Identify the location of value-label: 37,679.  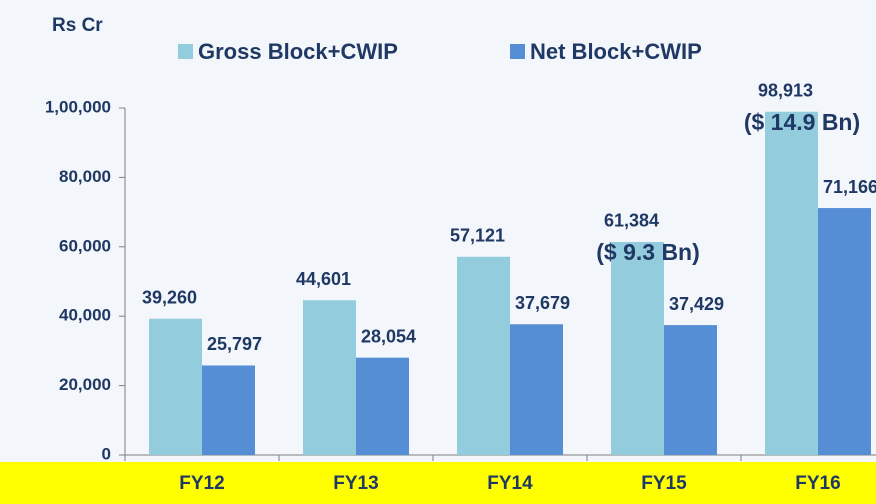
(542, 303).